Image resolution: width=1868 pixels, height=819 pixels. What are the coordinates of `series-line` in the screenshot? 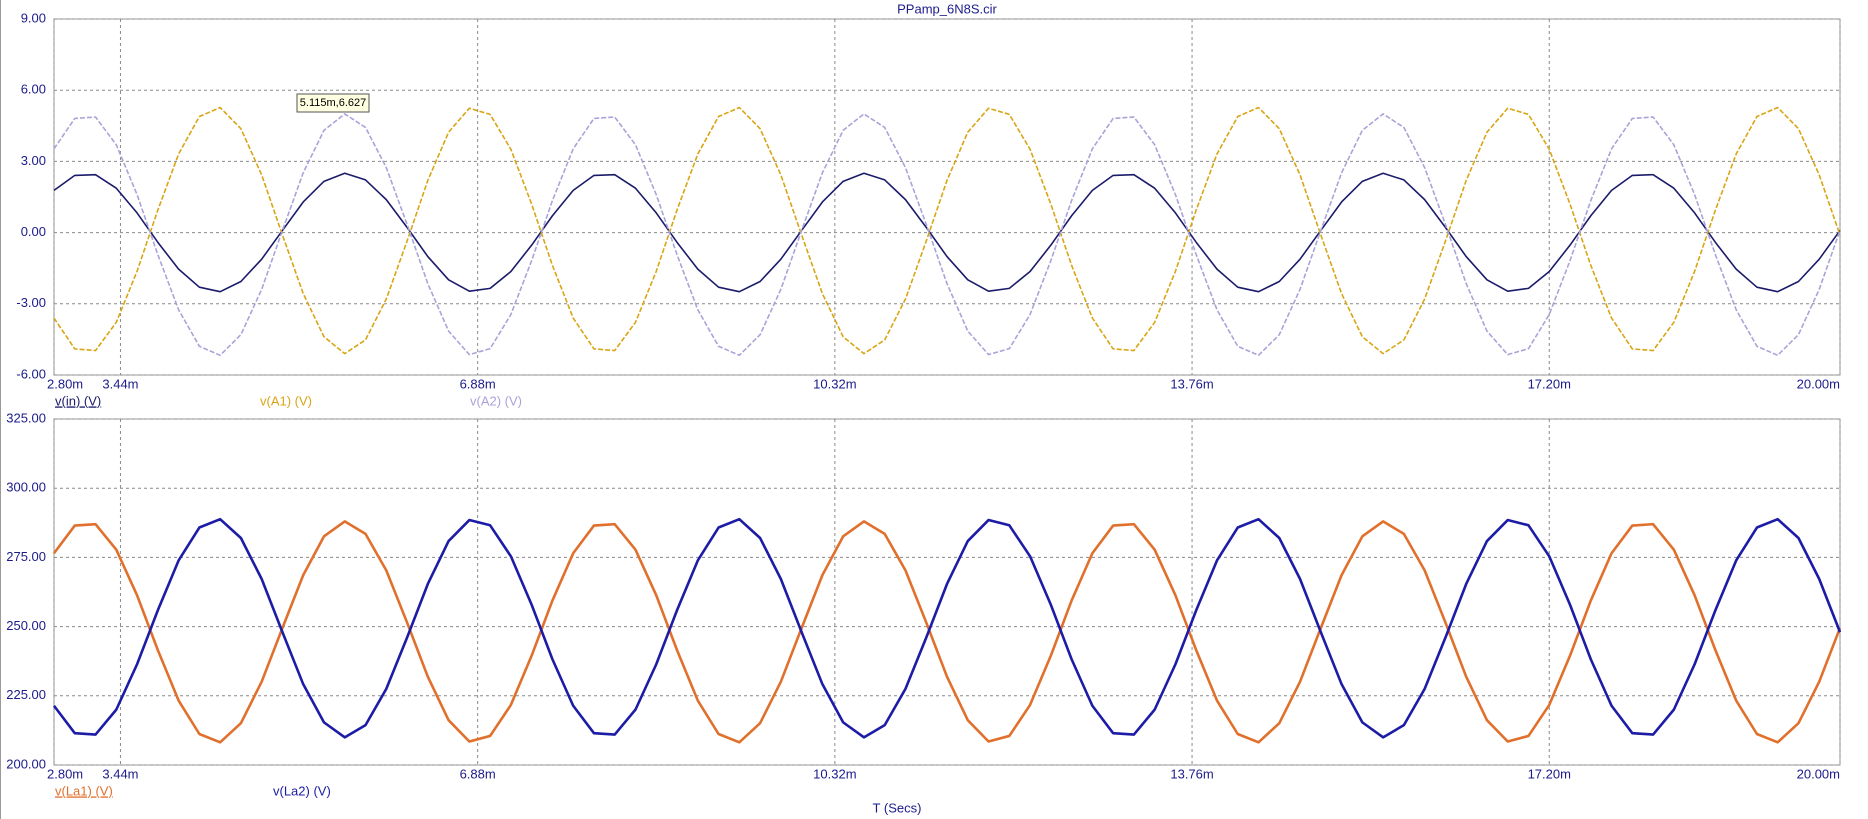 It's located at (947, 232).